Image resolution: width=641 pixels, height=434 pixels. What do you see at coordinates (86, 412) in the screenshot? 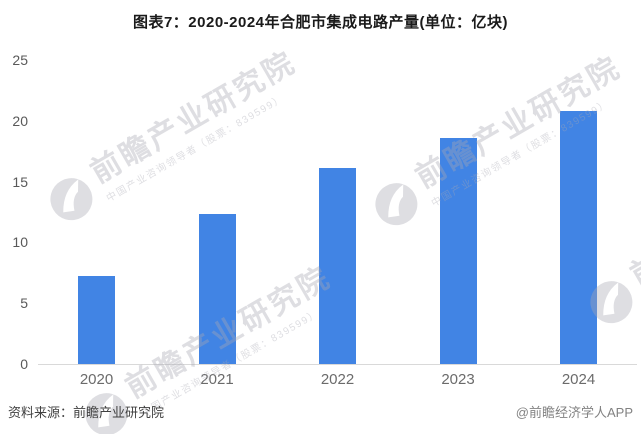
I see `source-text: 资料来源：前瞻产业研究院` at bounding box center [86, 412].